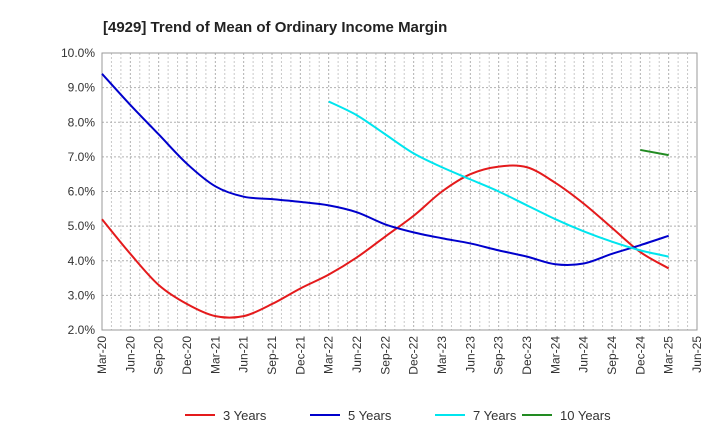 This screenshot has width=720, height=440. Describe the element at coordinates (697, 354) in the screenshot. I see `x-tick-label: Jun-25` at that location.